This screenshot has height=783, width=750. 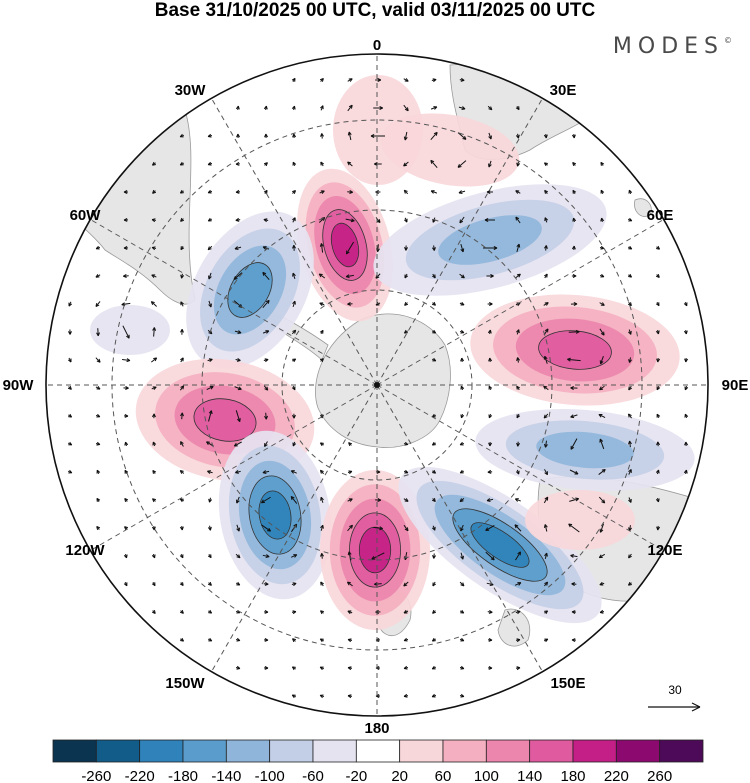 What do you see at coordinates (185, 683) in the screenshot?
I see `longitude-label: 150W` at bounding box center [185, 683].